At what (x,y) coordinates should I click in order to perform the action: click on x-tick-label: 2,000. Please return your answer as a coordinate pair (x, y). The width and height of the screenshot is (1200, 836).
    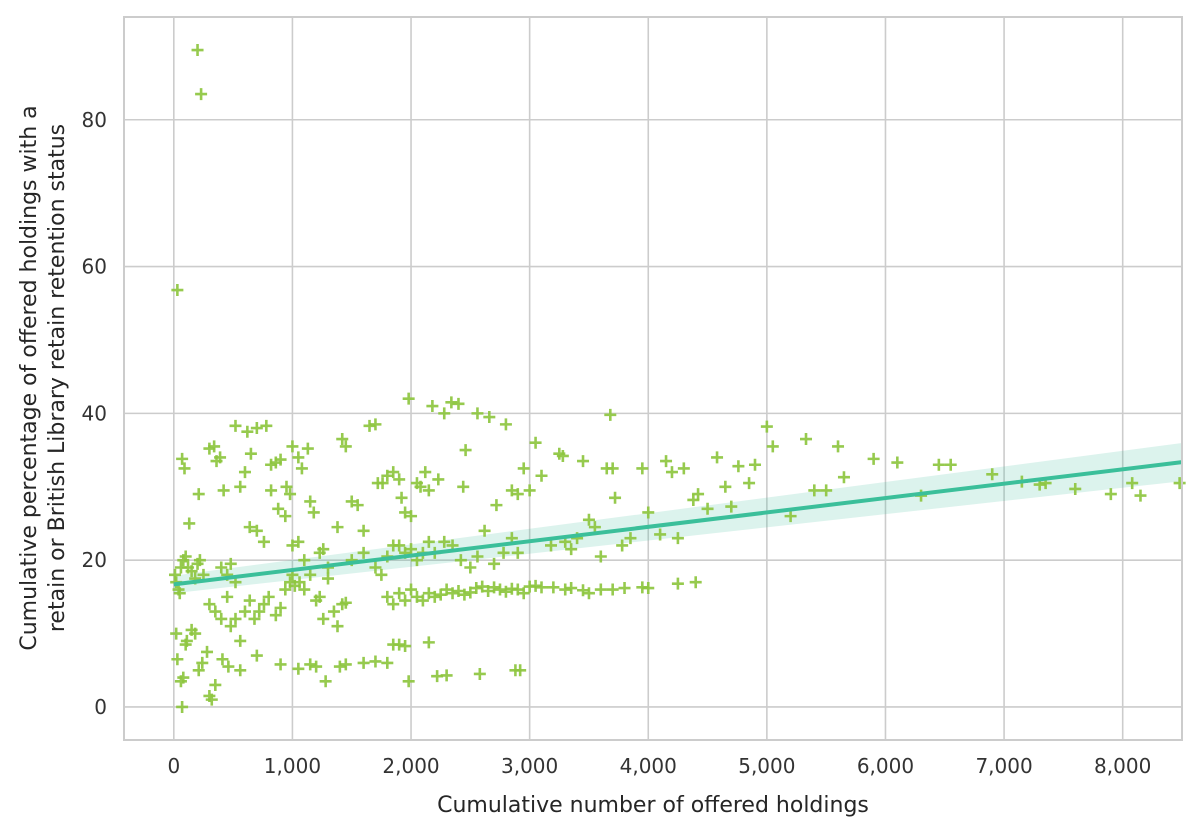
    Looking at the image, I should click on (410, 766).